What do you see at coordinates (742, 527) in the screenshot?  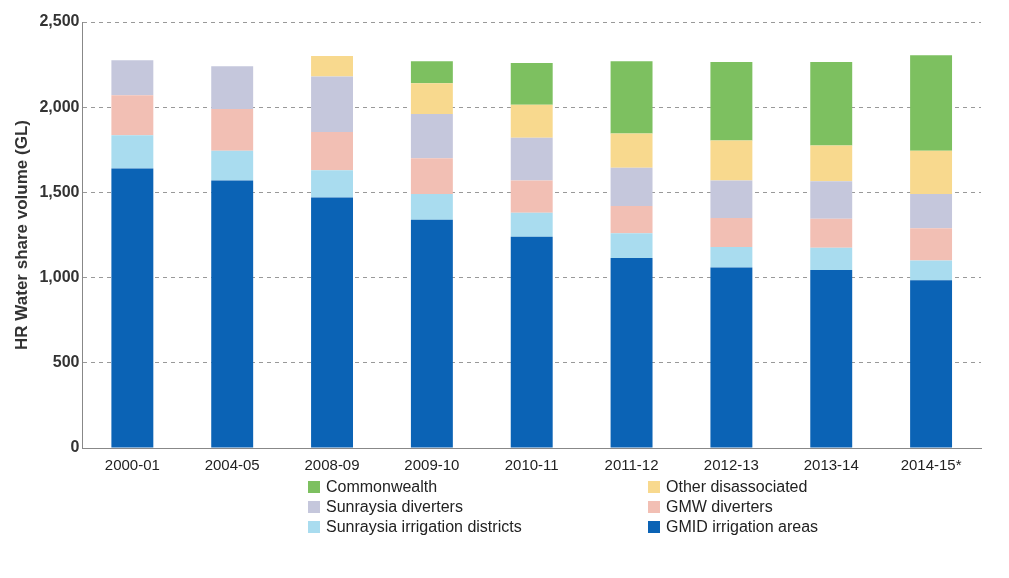 I see `legend-label: GMID irrigation areas` at bounding box center [742, 527].